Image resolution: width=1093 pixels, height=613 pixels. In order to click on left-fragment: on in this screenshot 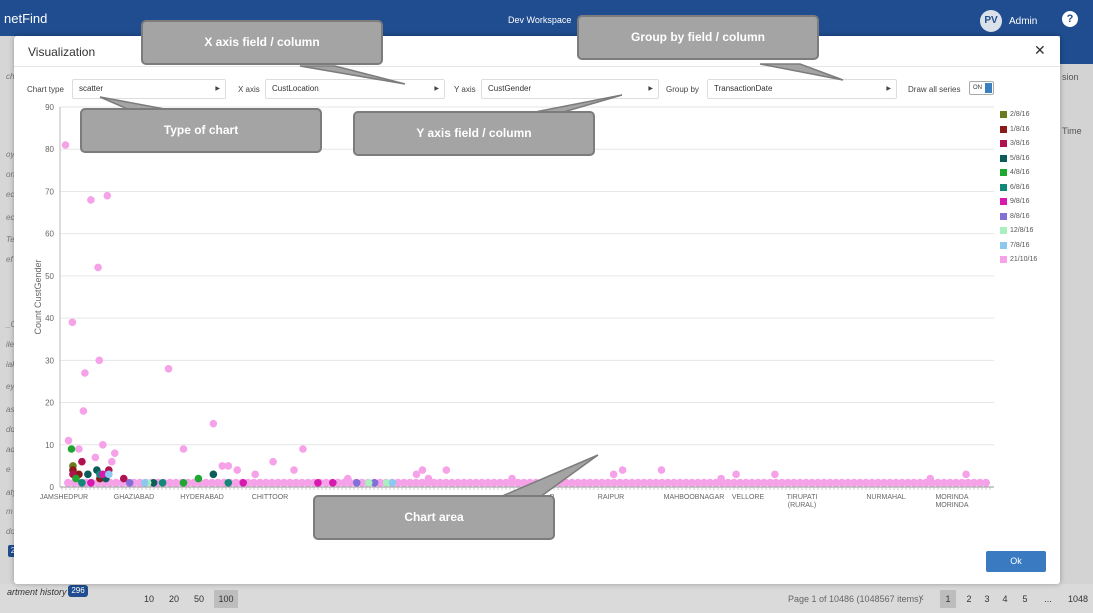, I will do `click(10, 174)`.